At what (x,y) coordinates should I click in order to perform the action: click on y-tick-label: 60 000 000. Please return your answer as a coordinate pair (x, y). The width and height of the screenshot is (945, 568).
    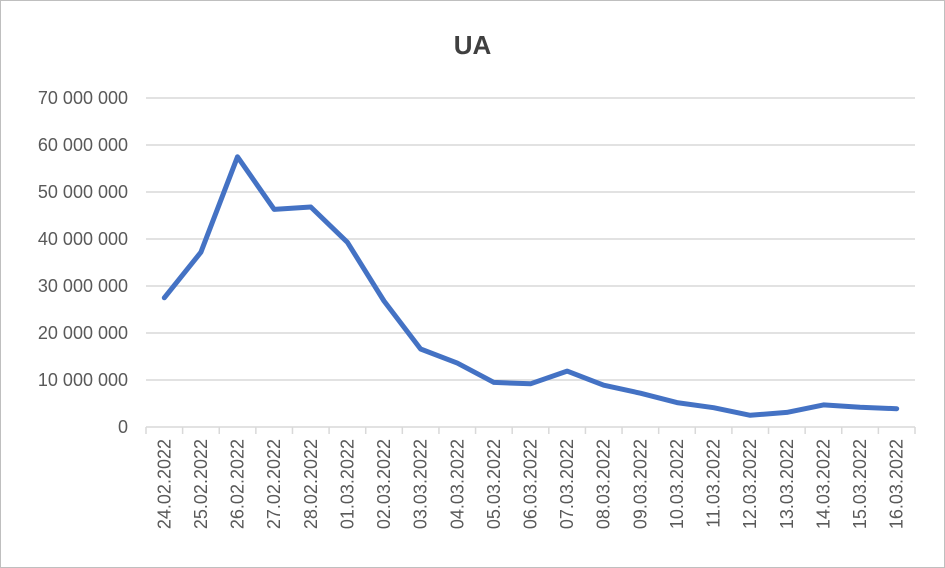
    Looking at the image, I should click on (83, 145).